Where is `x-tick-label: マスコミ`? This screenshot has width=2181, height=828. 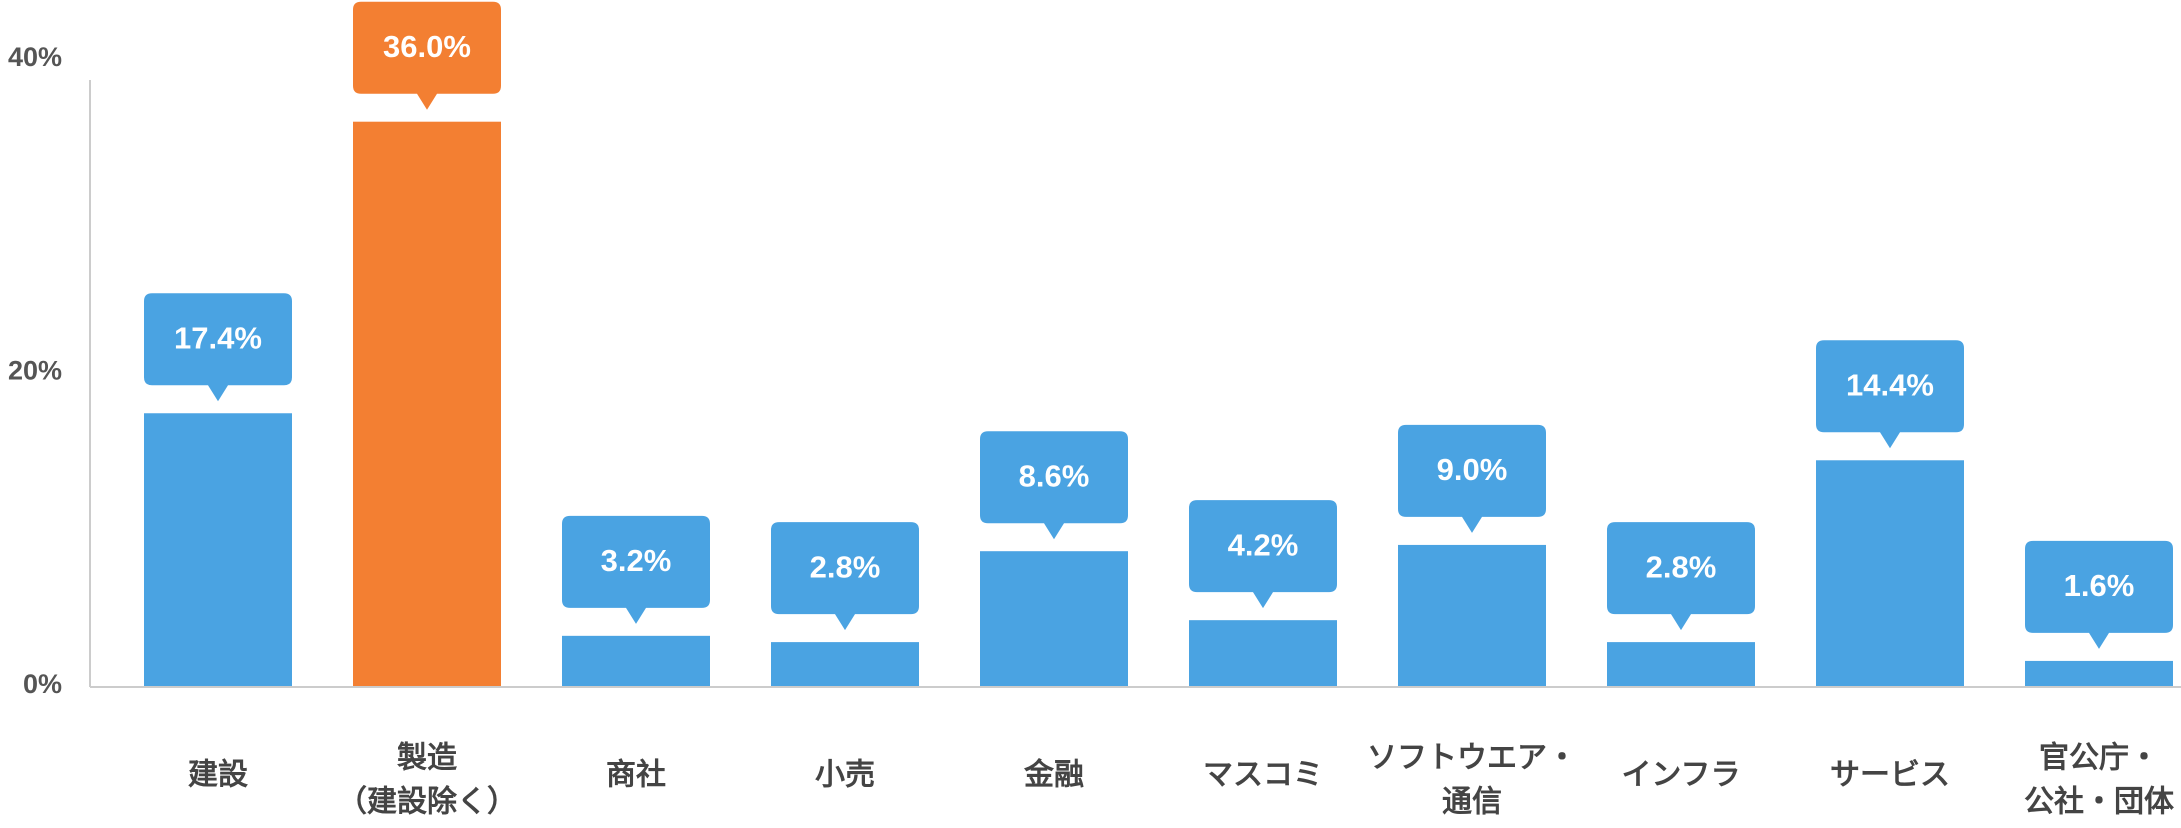
x-tick-label: マスコミ is located at coordinates (1263, 775).